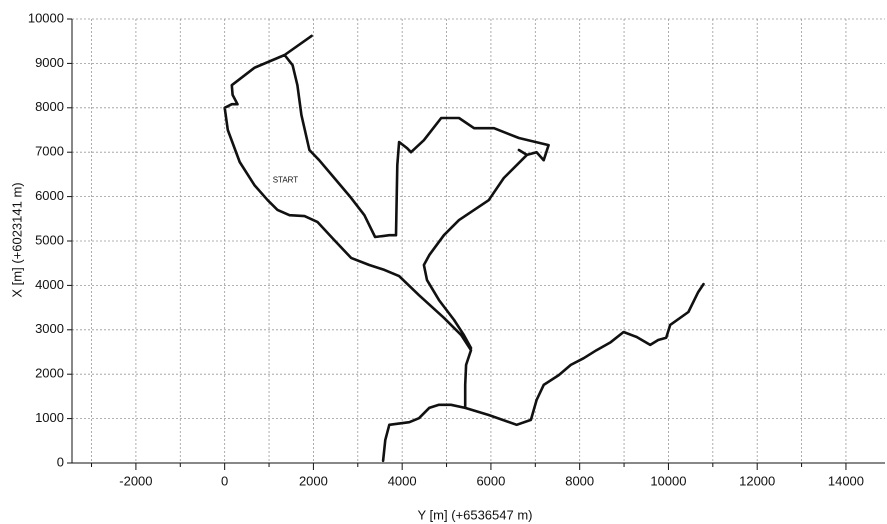 This screenshot has width=887, height=524. What do you see at coordinates (402, 480) in the screenshot?
I see `x-tick-label: 4000` at bounding box center [402, 480].